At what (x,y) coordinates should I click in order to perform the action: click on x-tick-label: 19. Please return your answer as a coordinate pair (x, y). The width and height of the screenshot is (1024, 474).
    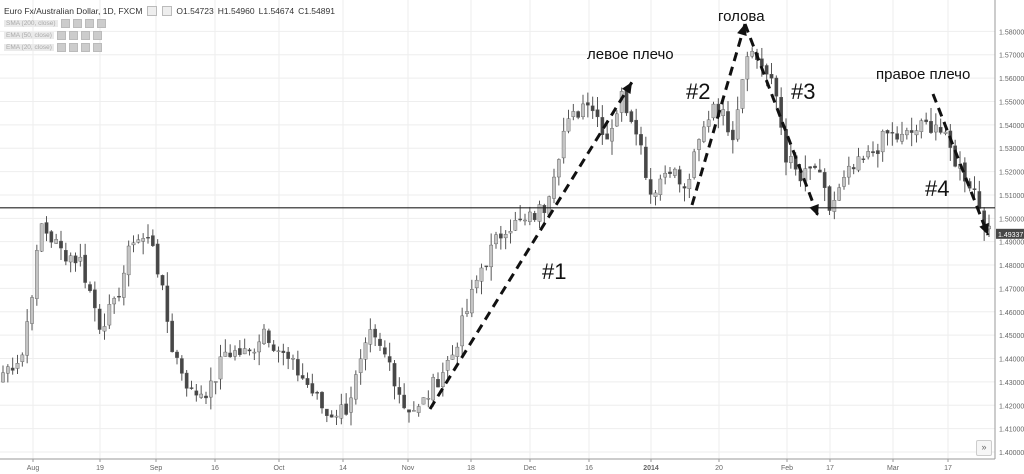
    Looking at the image, I should click on (100, 468).